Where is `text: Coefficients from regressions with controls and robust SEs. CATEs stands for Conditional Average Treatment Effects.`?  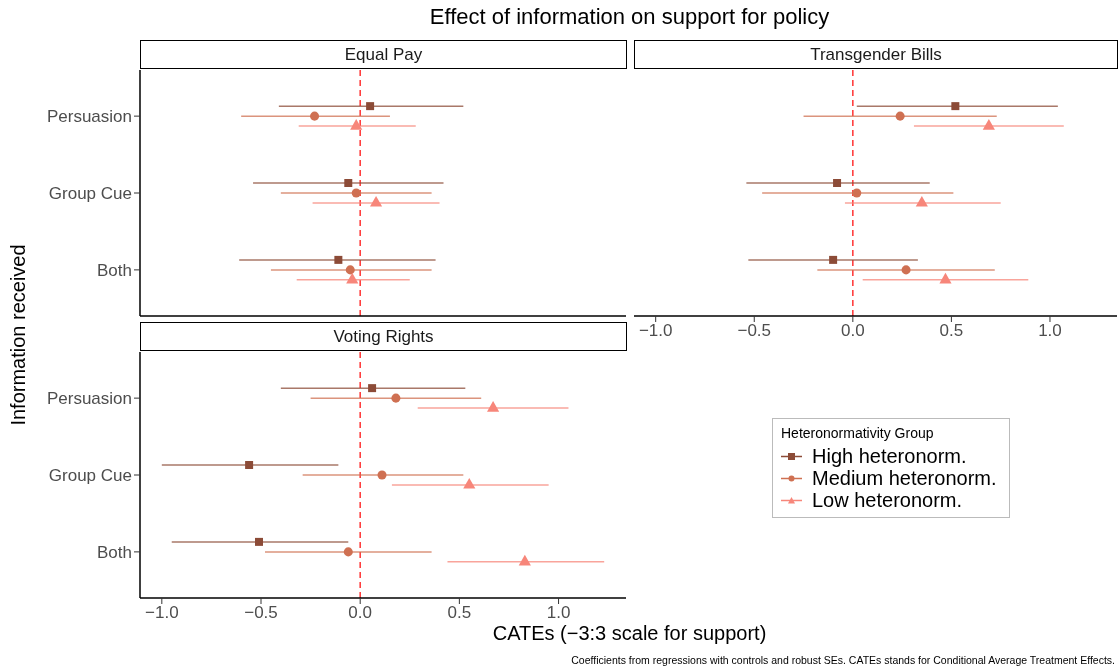
text: Coefficients from regressions with controls and robust SEs. CATEs stands for Conditional Average Treatment Effects. is located at coordinates (843, 660).